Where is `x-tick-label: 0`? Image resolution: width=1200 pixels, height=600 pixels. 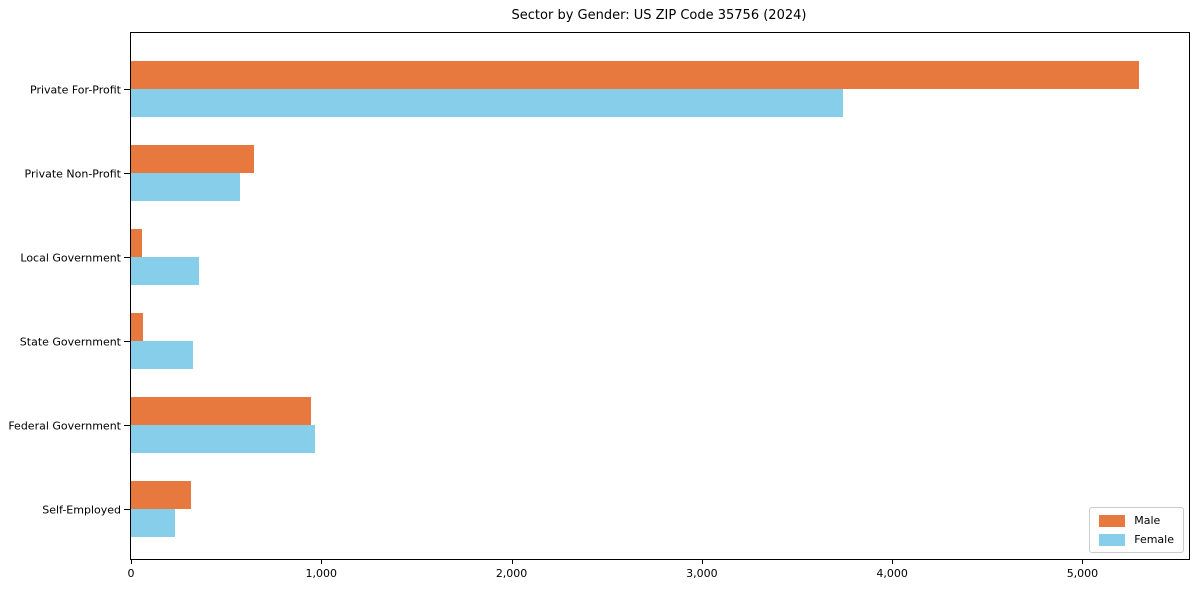
x-tick-label: 0 is located at coordinates (131, 573).